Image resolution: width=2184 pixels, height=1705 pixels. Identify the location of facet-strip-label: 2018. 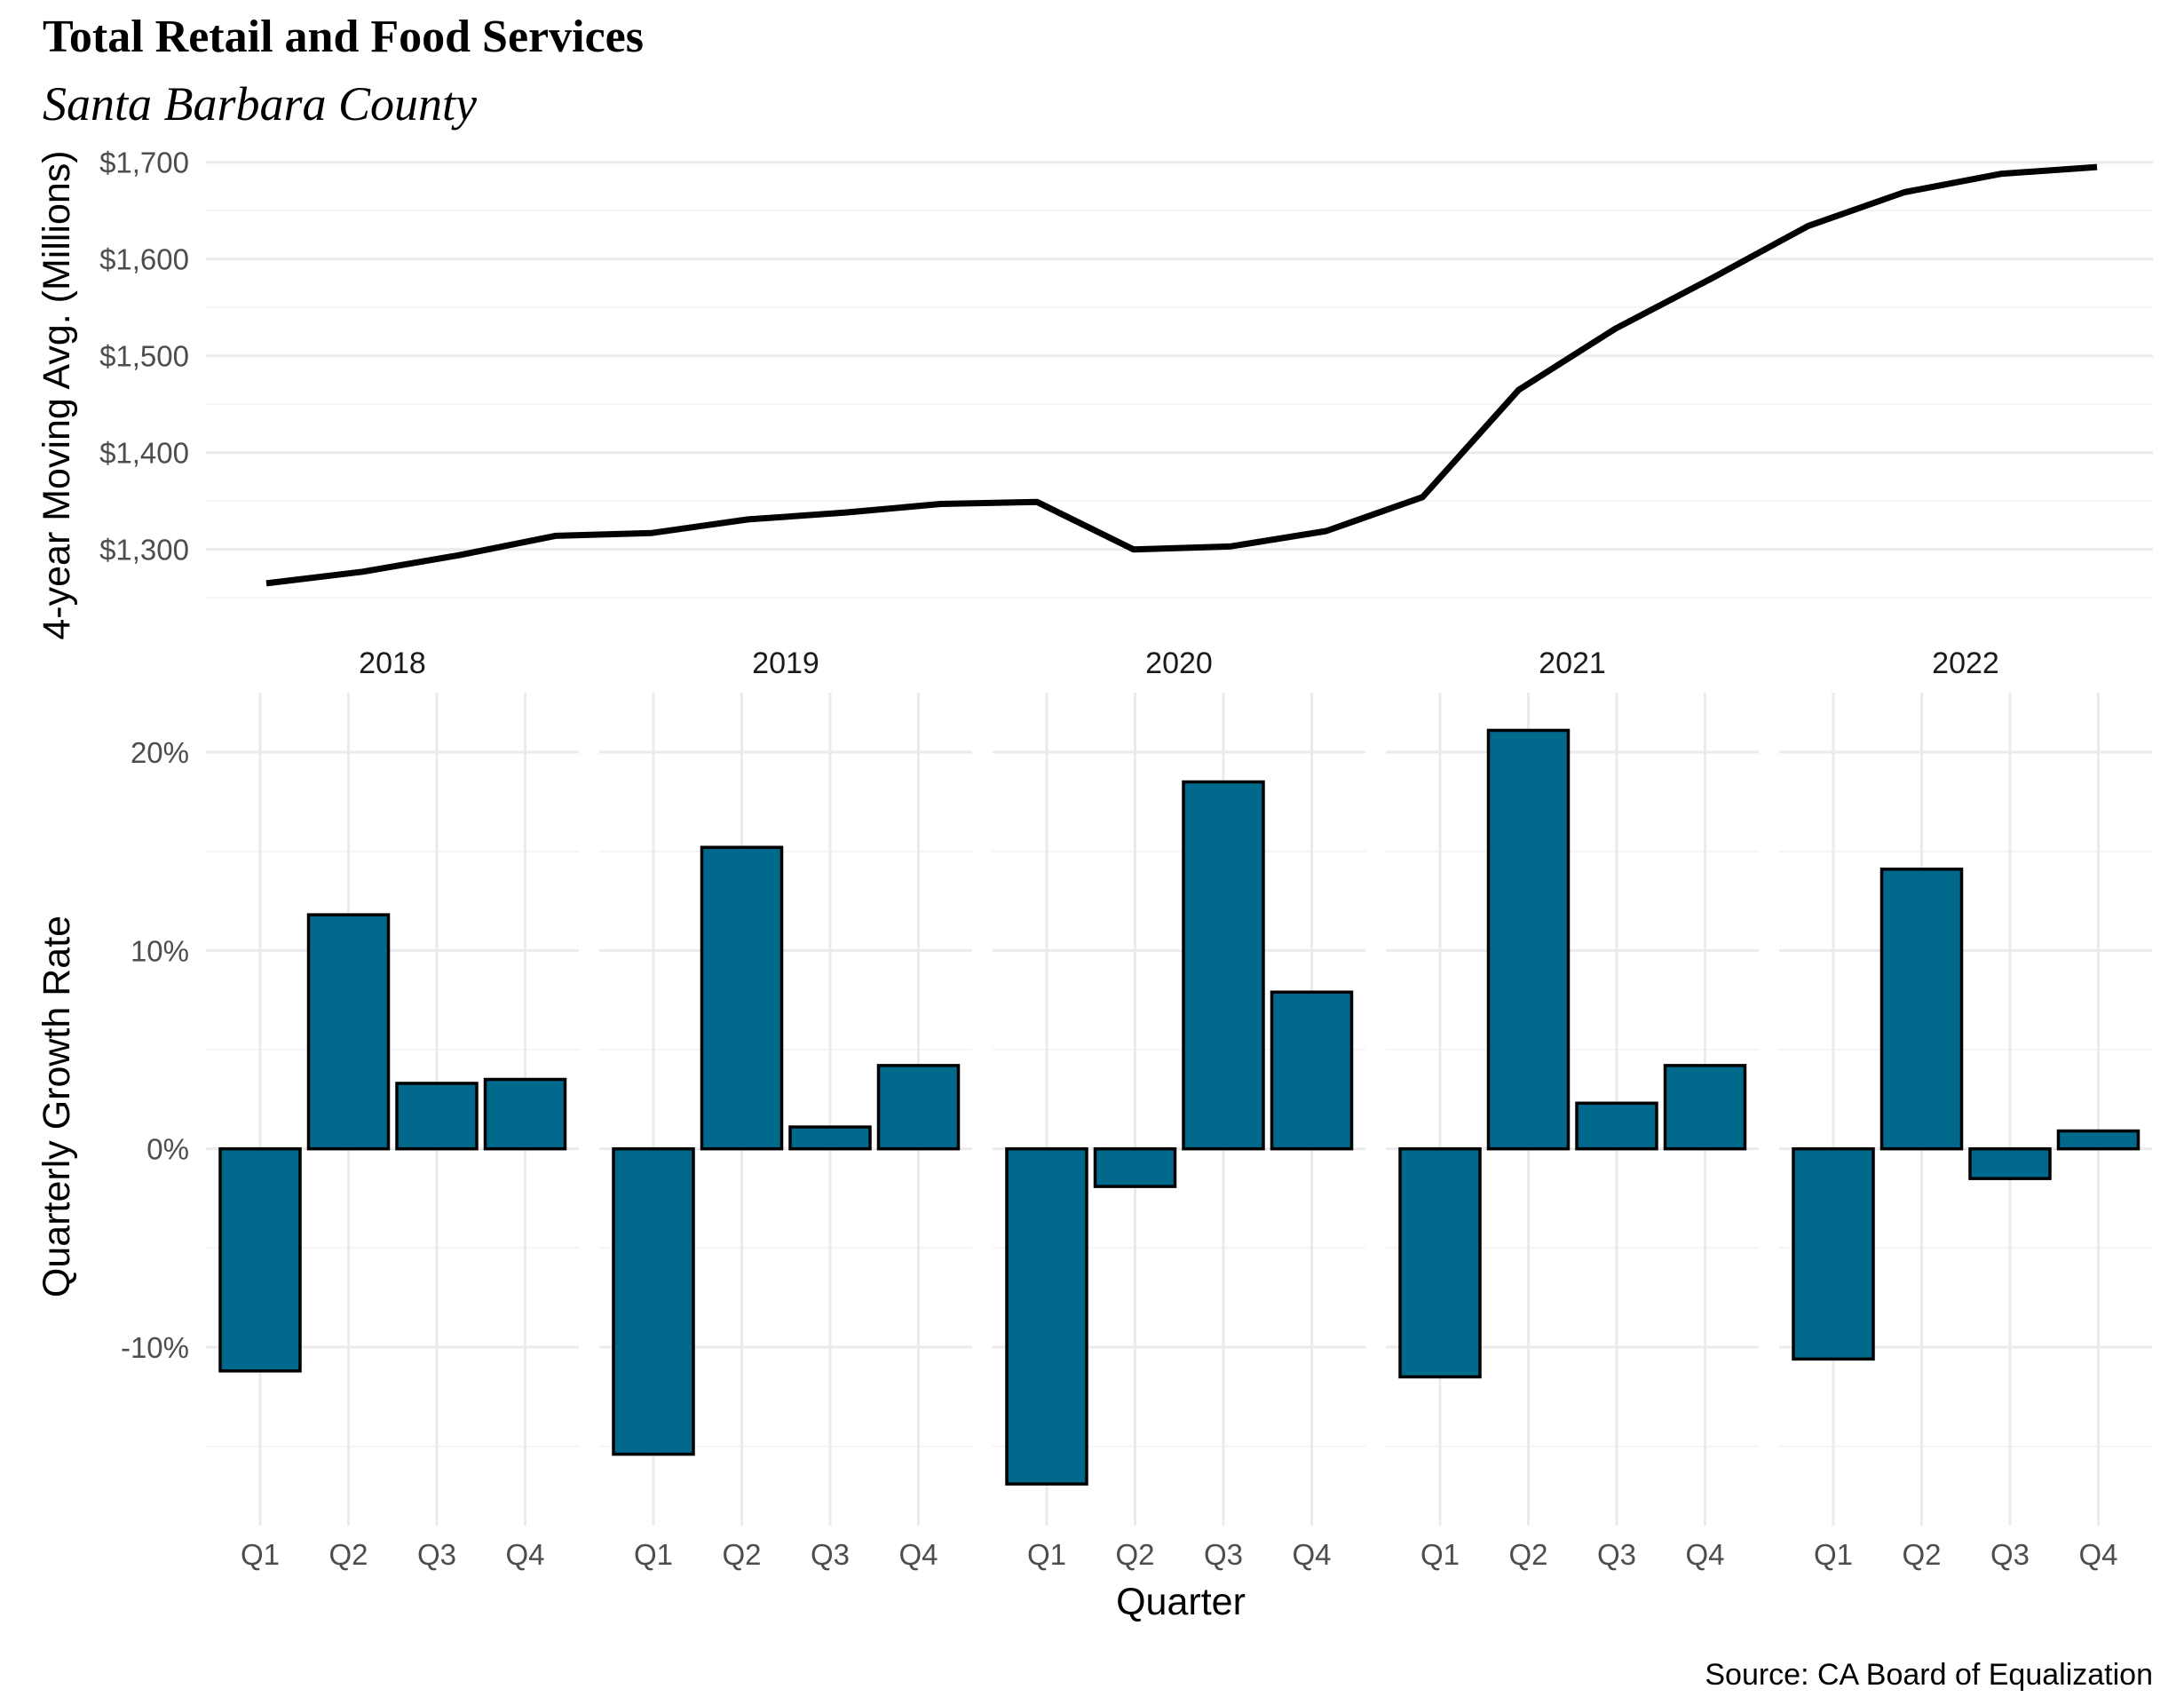
(392, 663).